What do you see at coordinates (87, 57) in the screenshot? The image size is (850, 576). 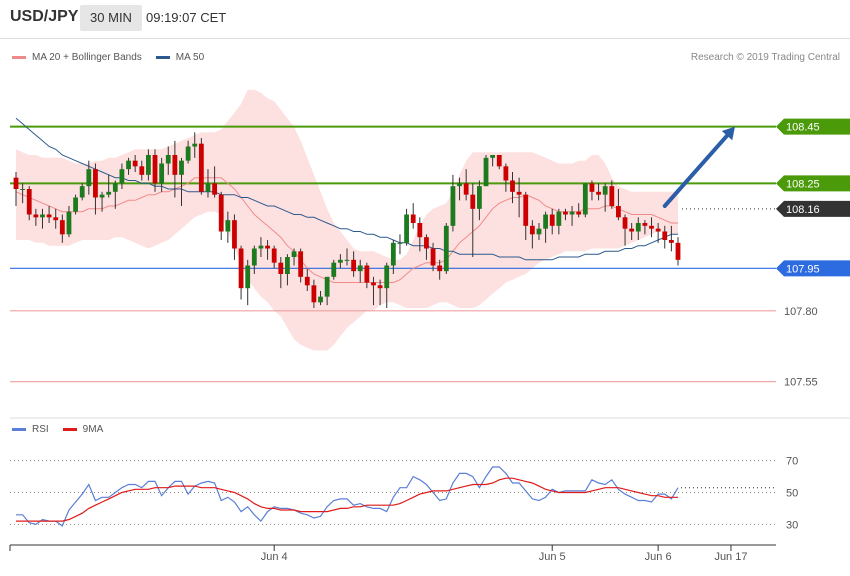 I see `legend-label-ma20: MA 20 + Bollinger Bands` at bounding box center [87, 57].